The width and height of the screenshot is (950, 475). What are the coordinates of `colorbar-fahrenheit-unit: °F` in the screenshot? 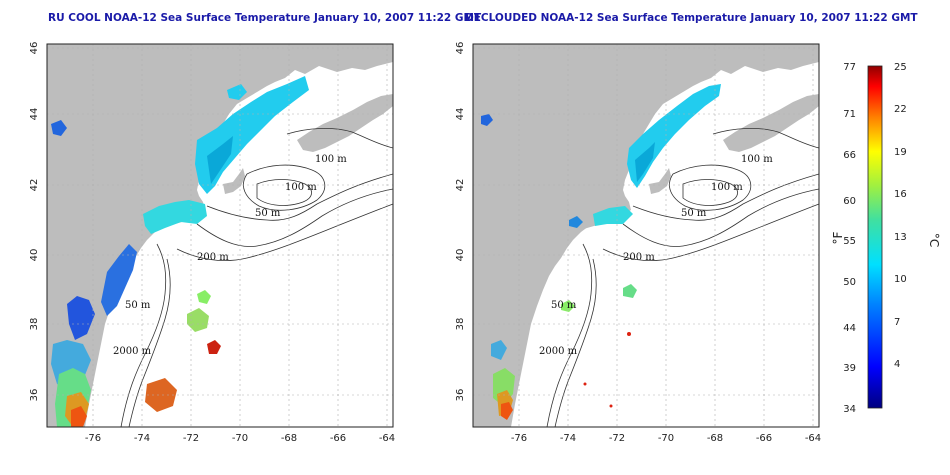 It's located at (838, 237).